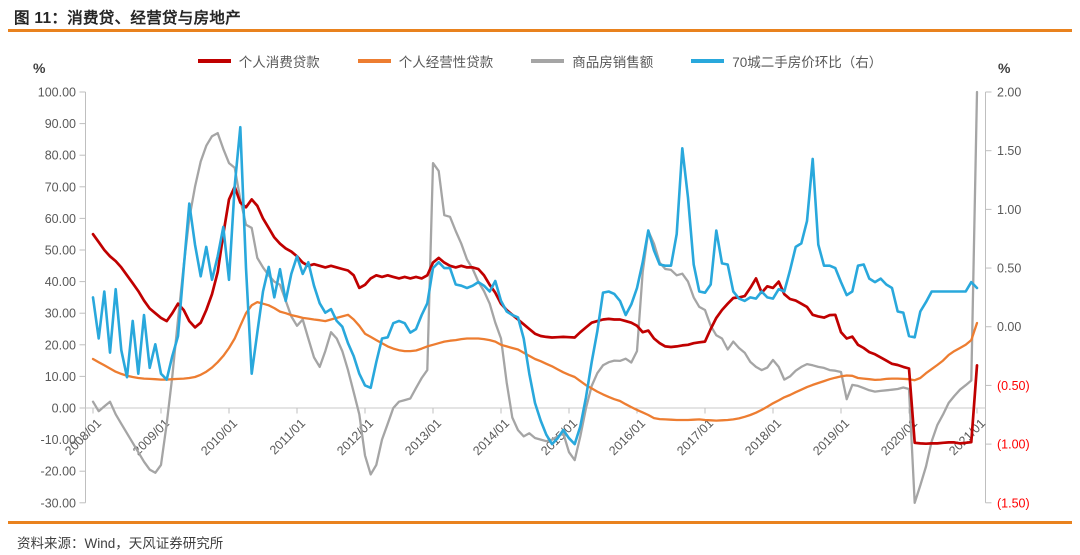  I want to click on x-axis-label: 2013/01, so click(423, 437).